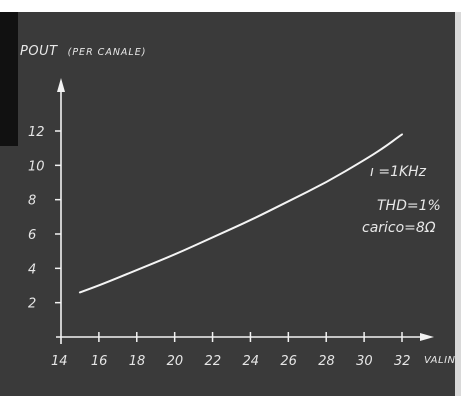 This screenshot has width=461, height=411. I want to click on x-axis-label: VALIN, so click(440, 360).